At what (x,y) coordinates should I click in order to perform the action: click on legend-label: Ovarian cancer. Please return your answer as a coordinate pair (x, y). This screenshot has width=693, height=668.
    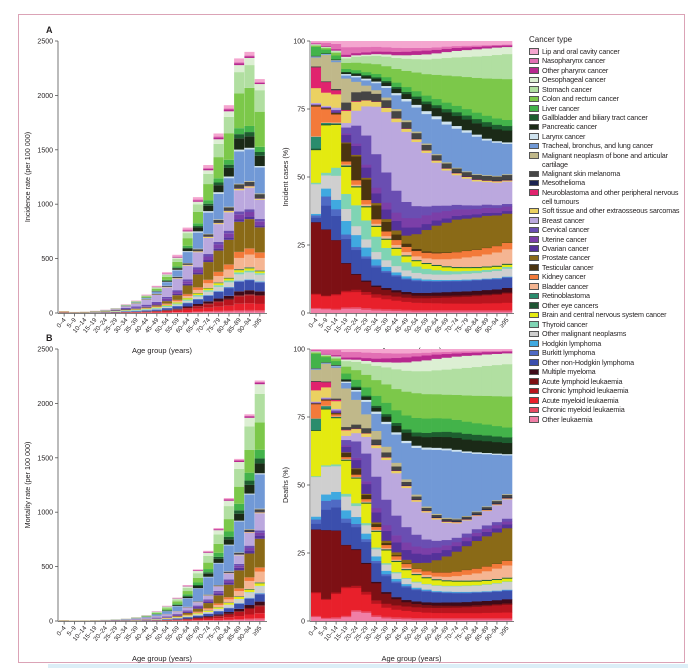
    Looking at the image, I should click on (565, 248).